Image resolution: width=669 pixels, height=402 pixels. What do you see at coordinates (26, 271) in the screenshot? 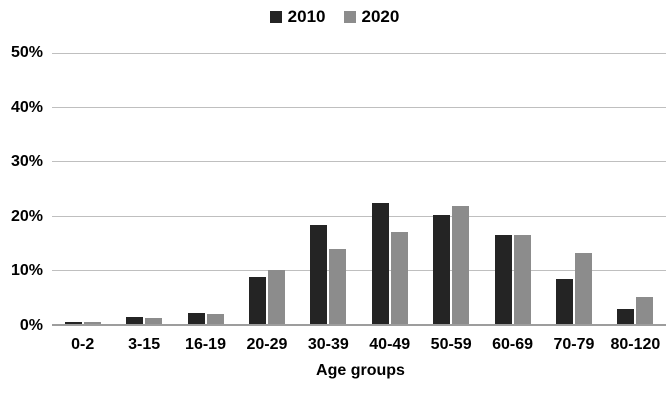
I see `y-tick-label-10pct: 10%` at bounding box center [26, 271].